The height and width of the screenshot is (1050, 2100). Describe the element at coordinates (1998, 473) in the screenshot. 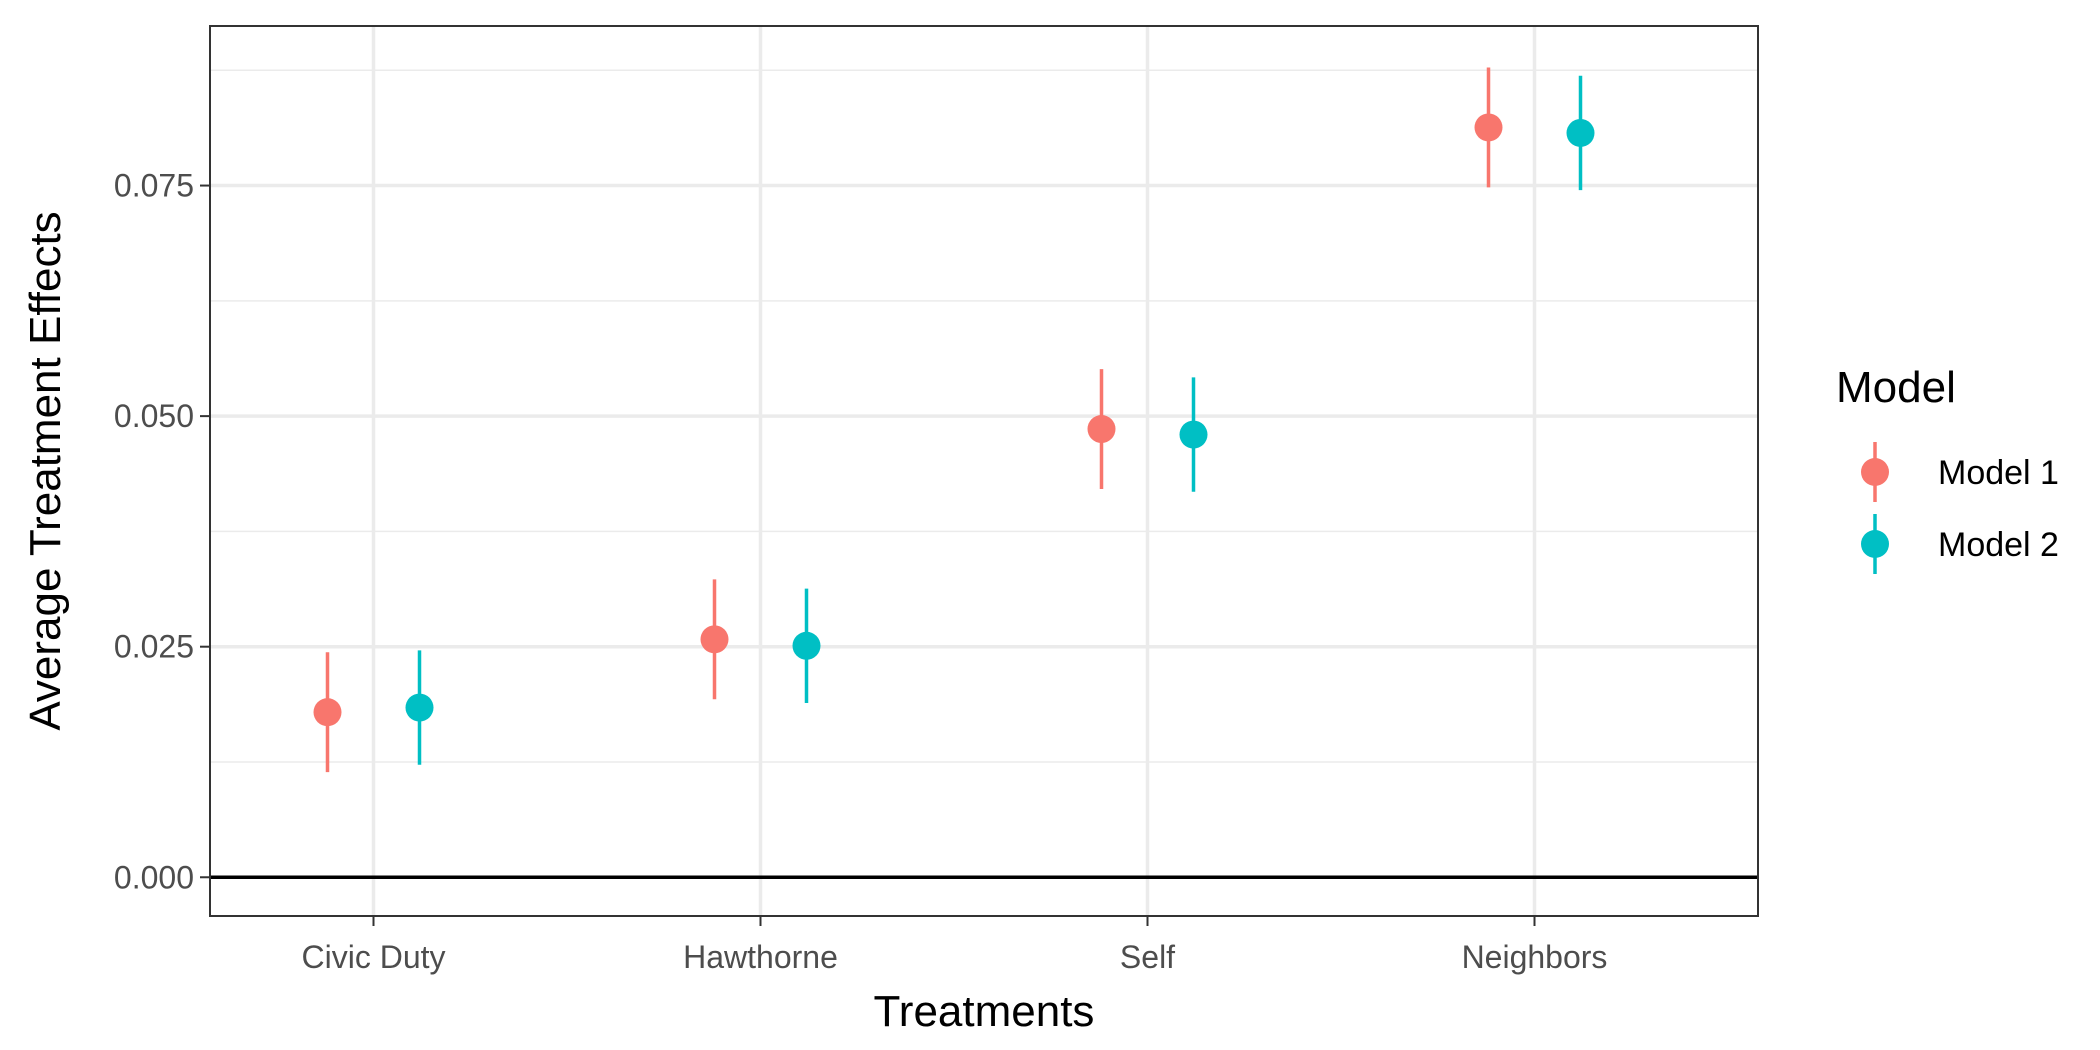

I see `legend-label: Model 1` at that location.